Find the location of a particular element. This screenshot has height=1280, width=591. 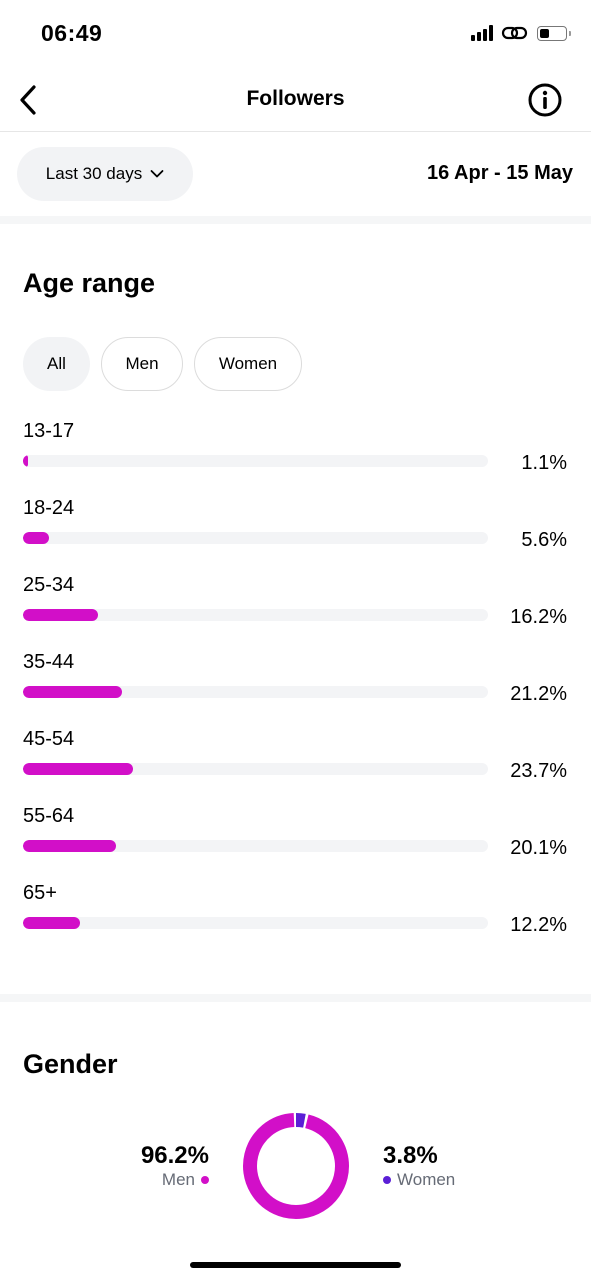

status-icons is located at coordinates (521, 33).